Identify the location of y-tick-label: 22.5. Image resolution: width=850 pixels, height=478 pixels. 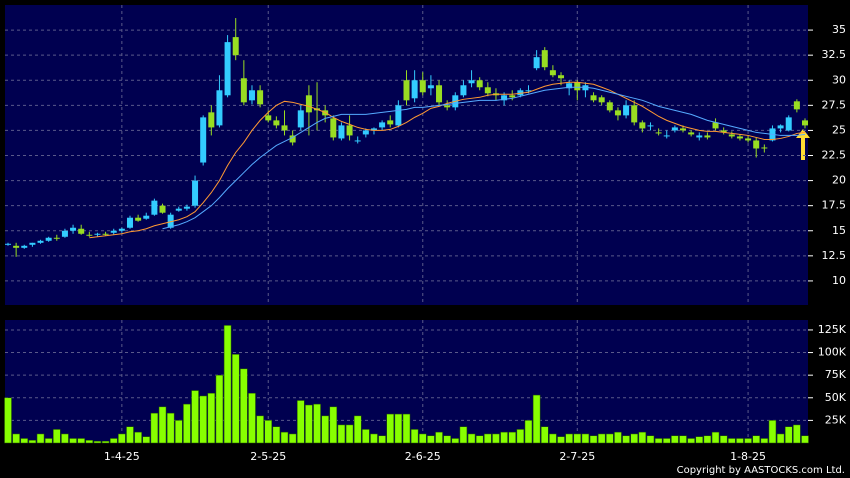
(834, 155).